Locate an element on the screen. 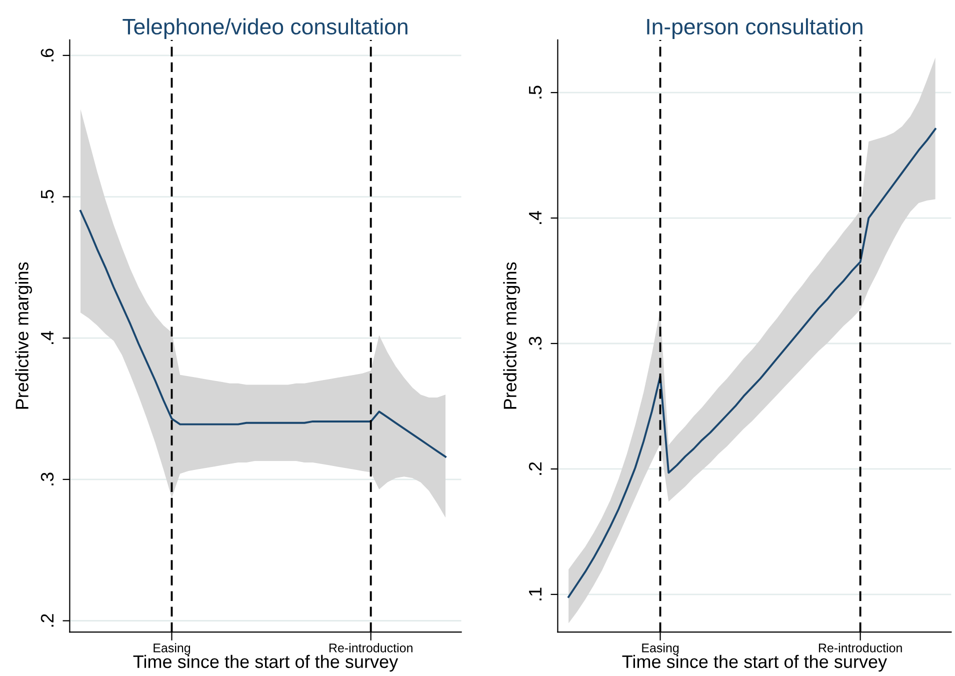  chart-title: Telephone/video consultation is located at coordinates (265, 28).